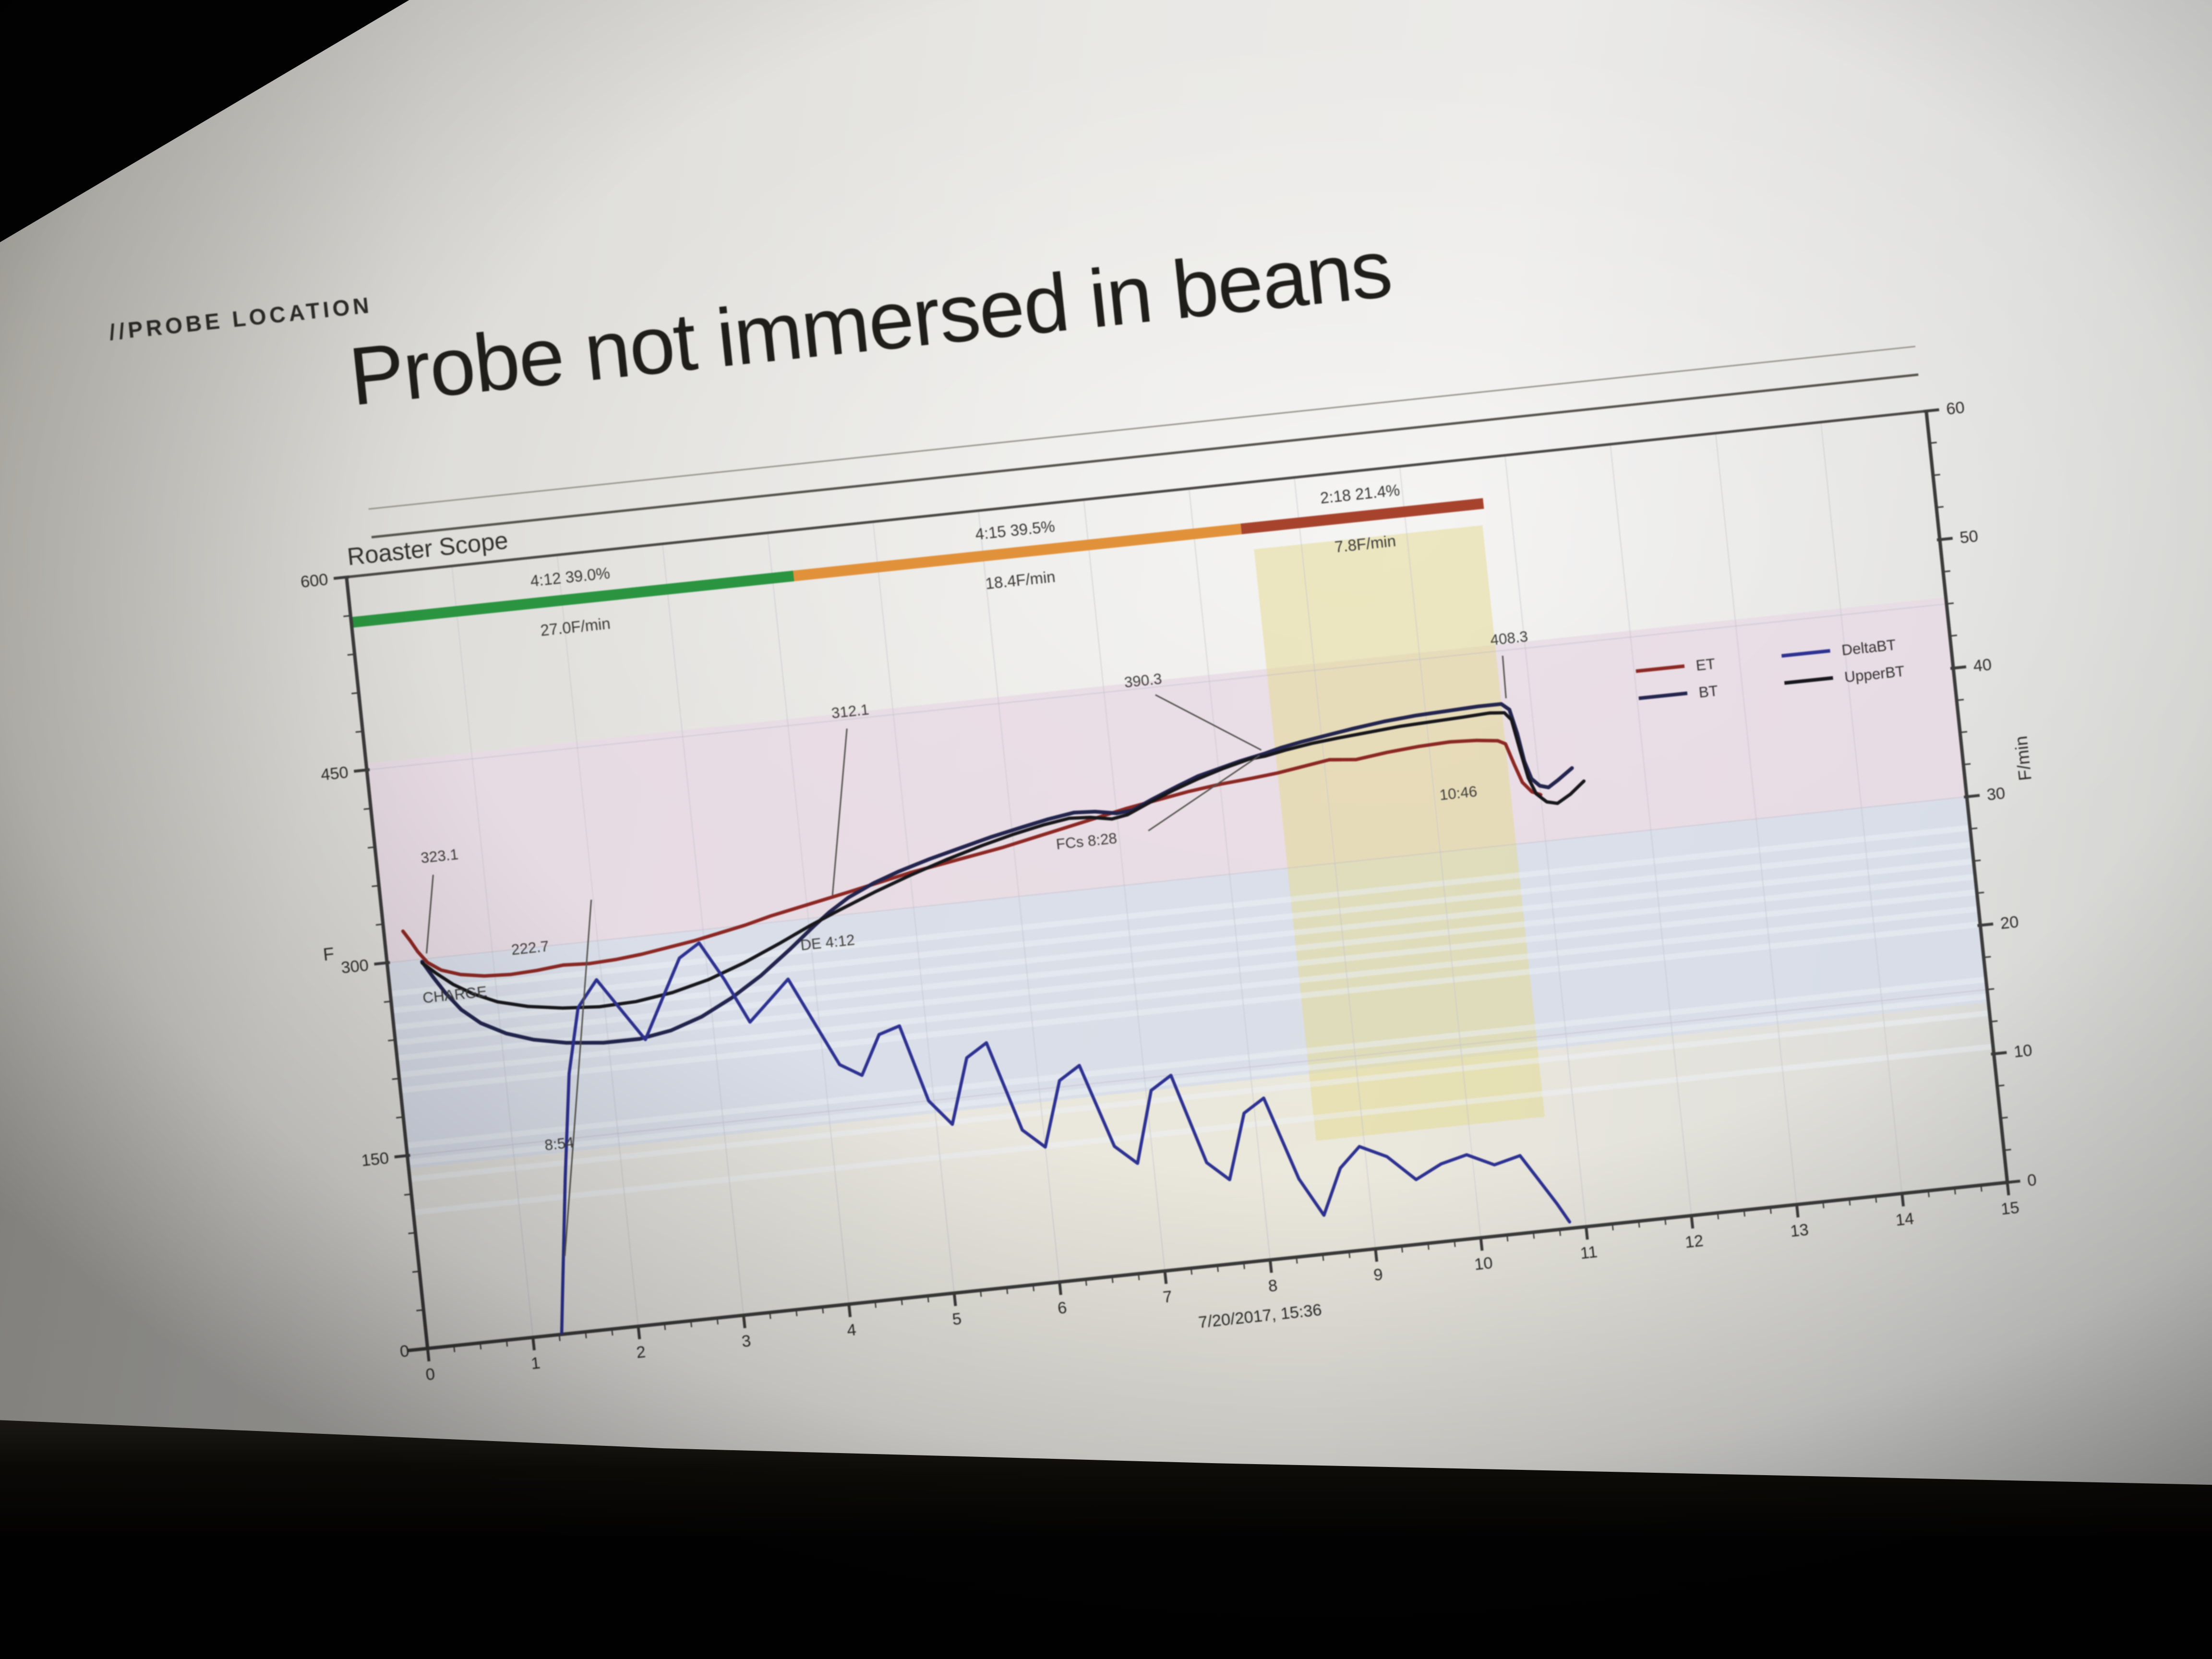  I want to click on right-tick-label-40: 40, so click(1982, 666).